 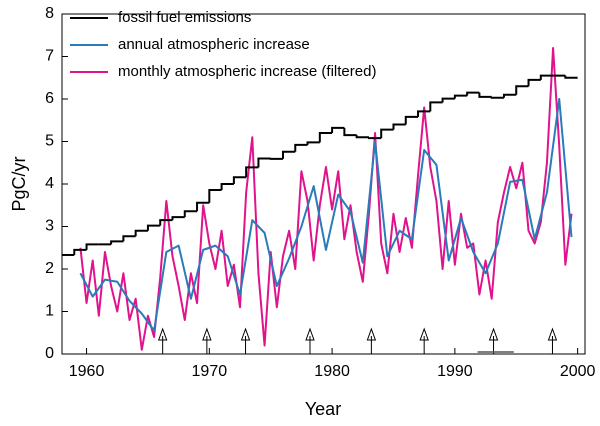 I want to click on x-axis-label: Year, so click(x=323, y=409).